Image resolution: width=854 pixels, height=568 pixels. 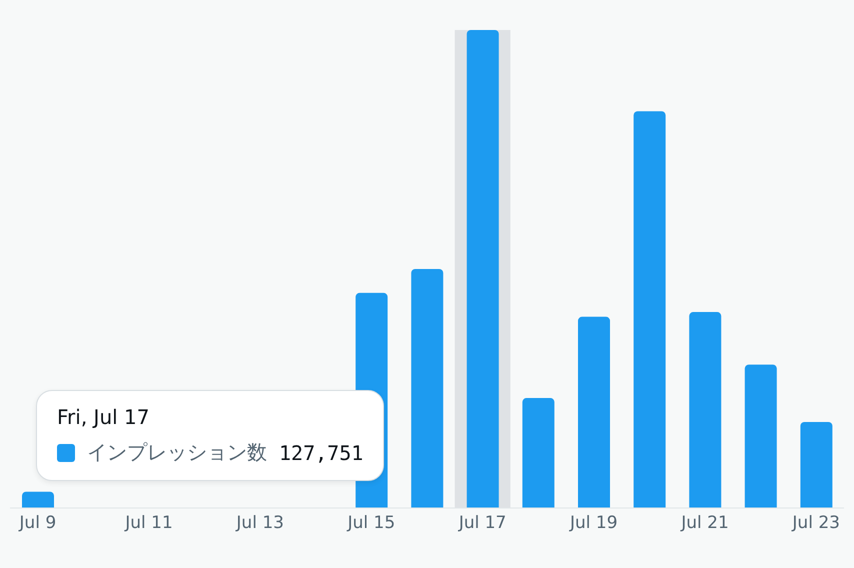 What do you see at coordinates (321, 452) in the screenshot?
I see `annotation: 127,751` at bounding box center [321, 452].